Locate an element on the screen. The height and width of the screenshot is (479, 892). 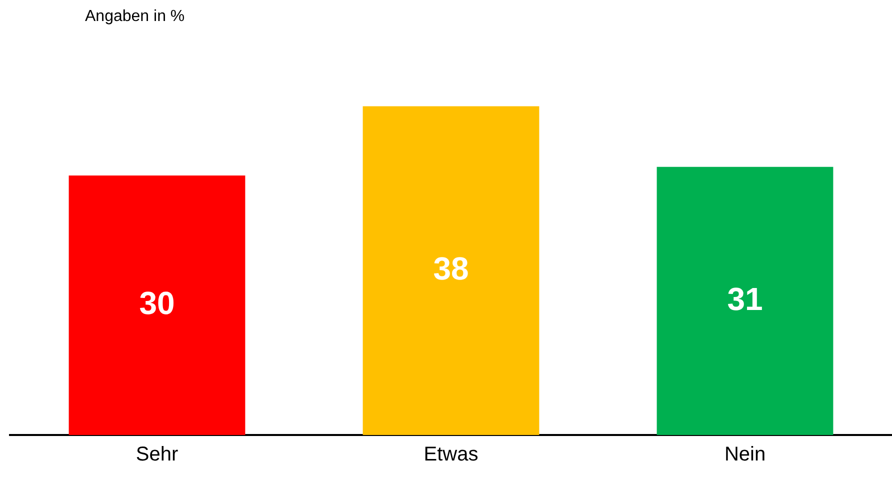
chart-subtitle: Angaben in % is located at coordinates (135, 17).